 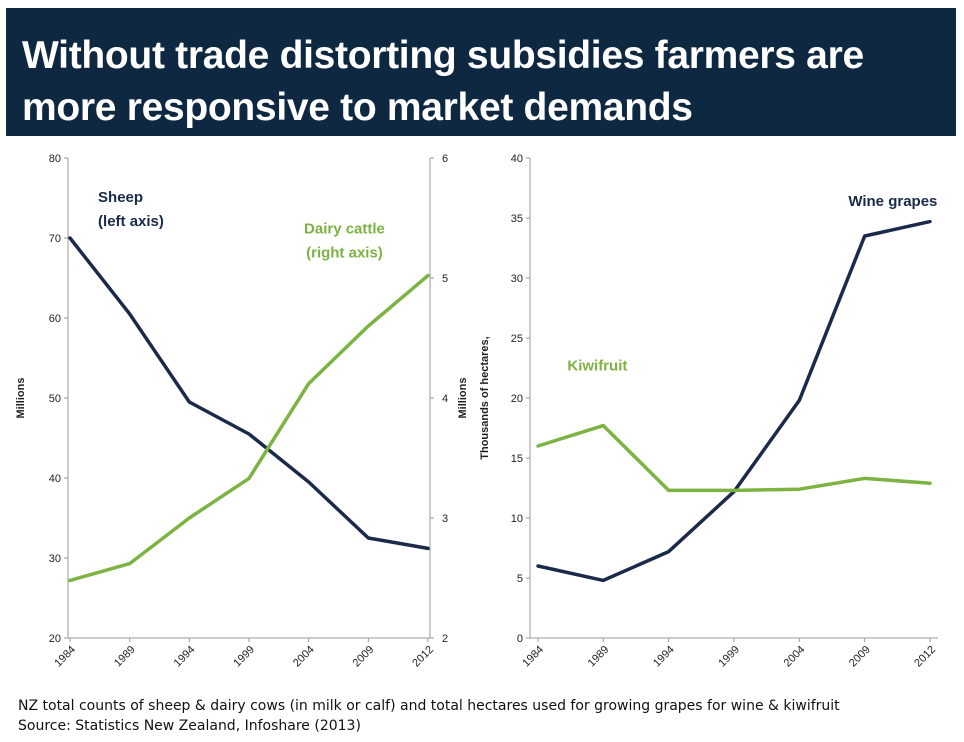 I want to click on y-tick-label: 0, so click(x=520, y=639).